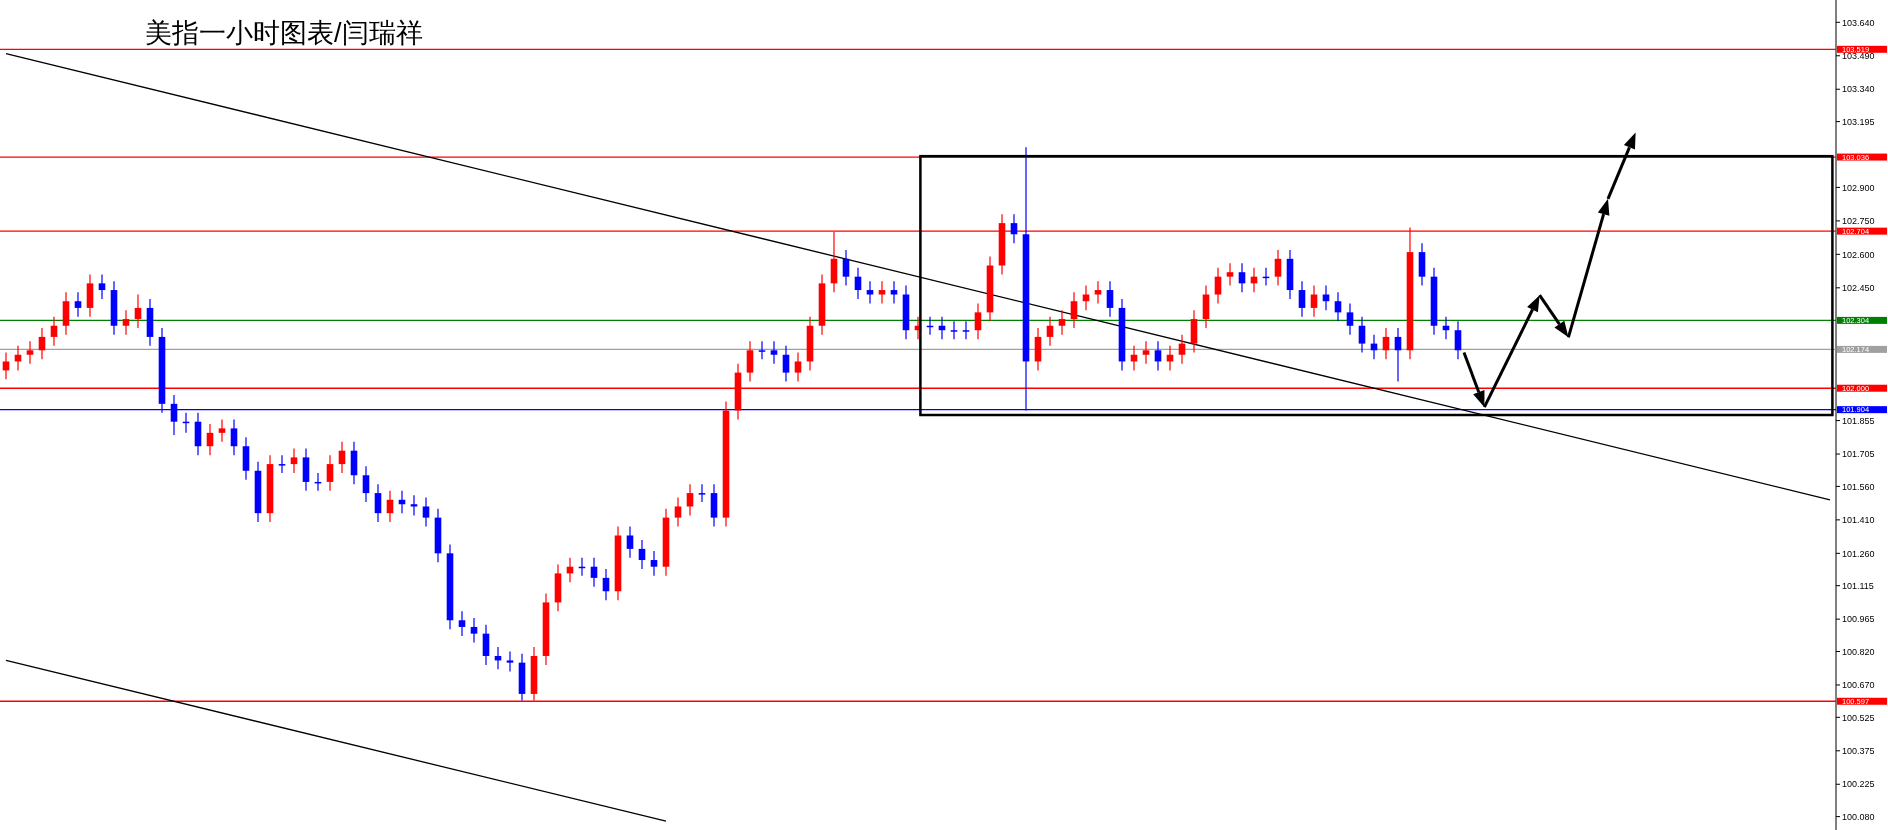  I want to click on y-tick-label: 101.410, so click(1858, 520).